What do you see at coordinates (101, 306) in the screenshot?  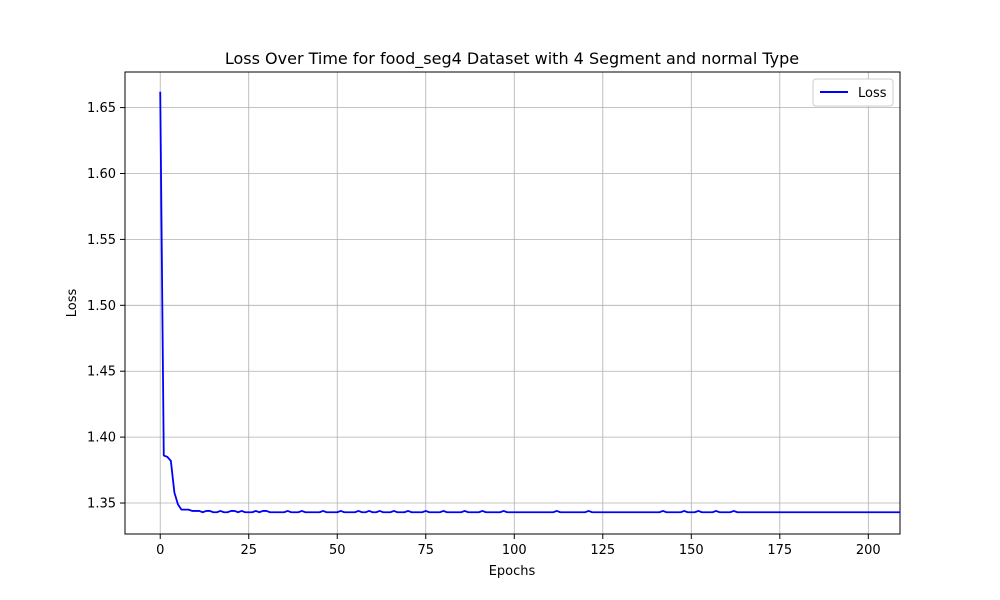 I see `y-tick-label: 1.50` at bounding box center [101, 306].